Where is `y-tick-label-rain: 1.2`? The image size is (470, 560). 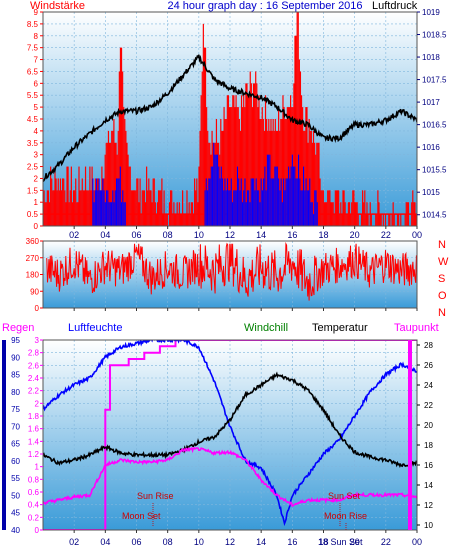
y-tick-label-rain: 1.2 is located at coordinates (34, 454).